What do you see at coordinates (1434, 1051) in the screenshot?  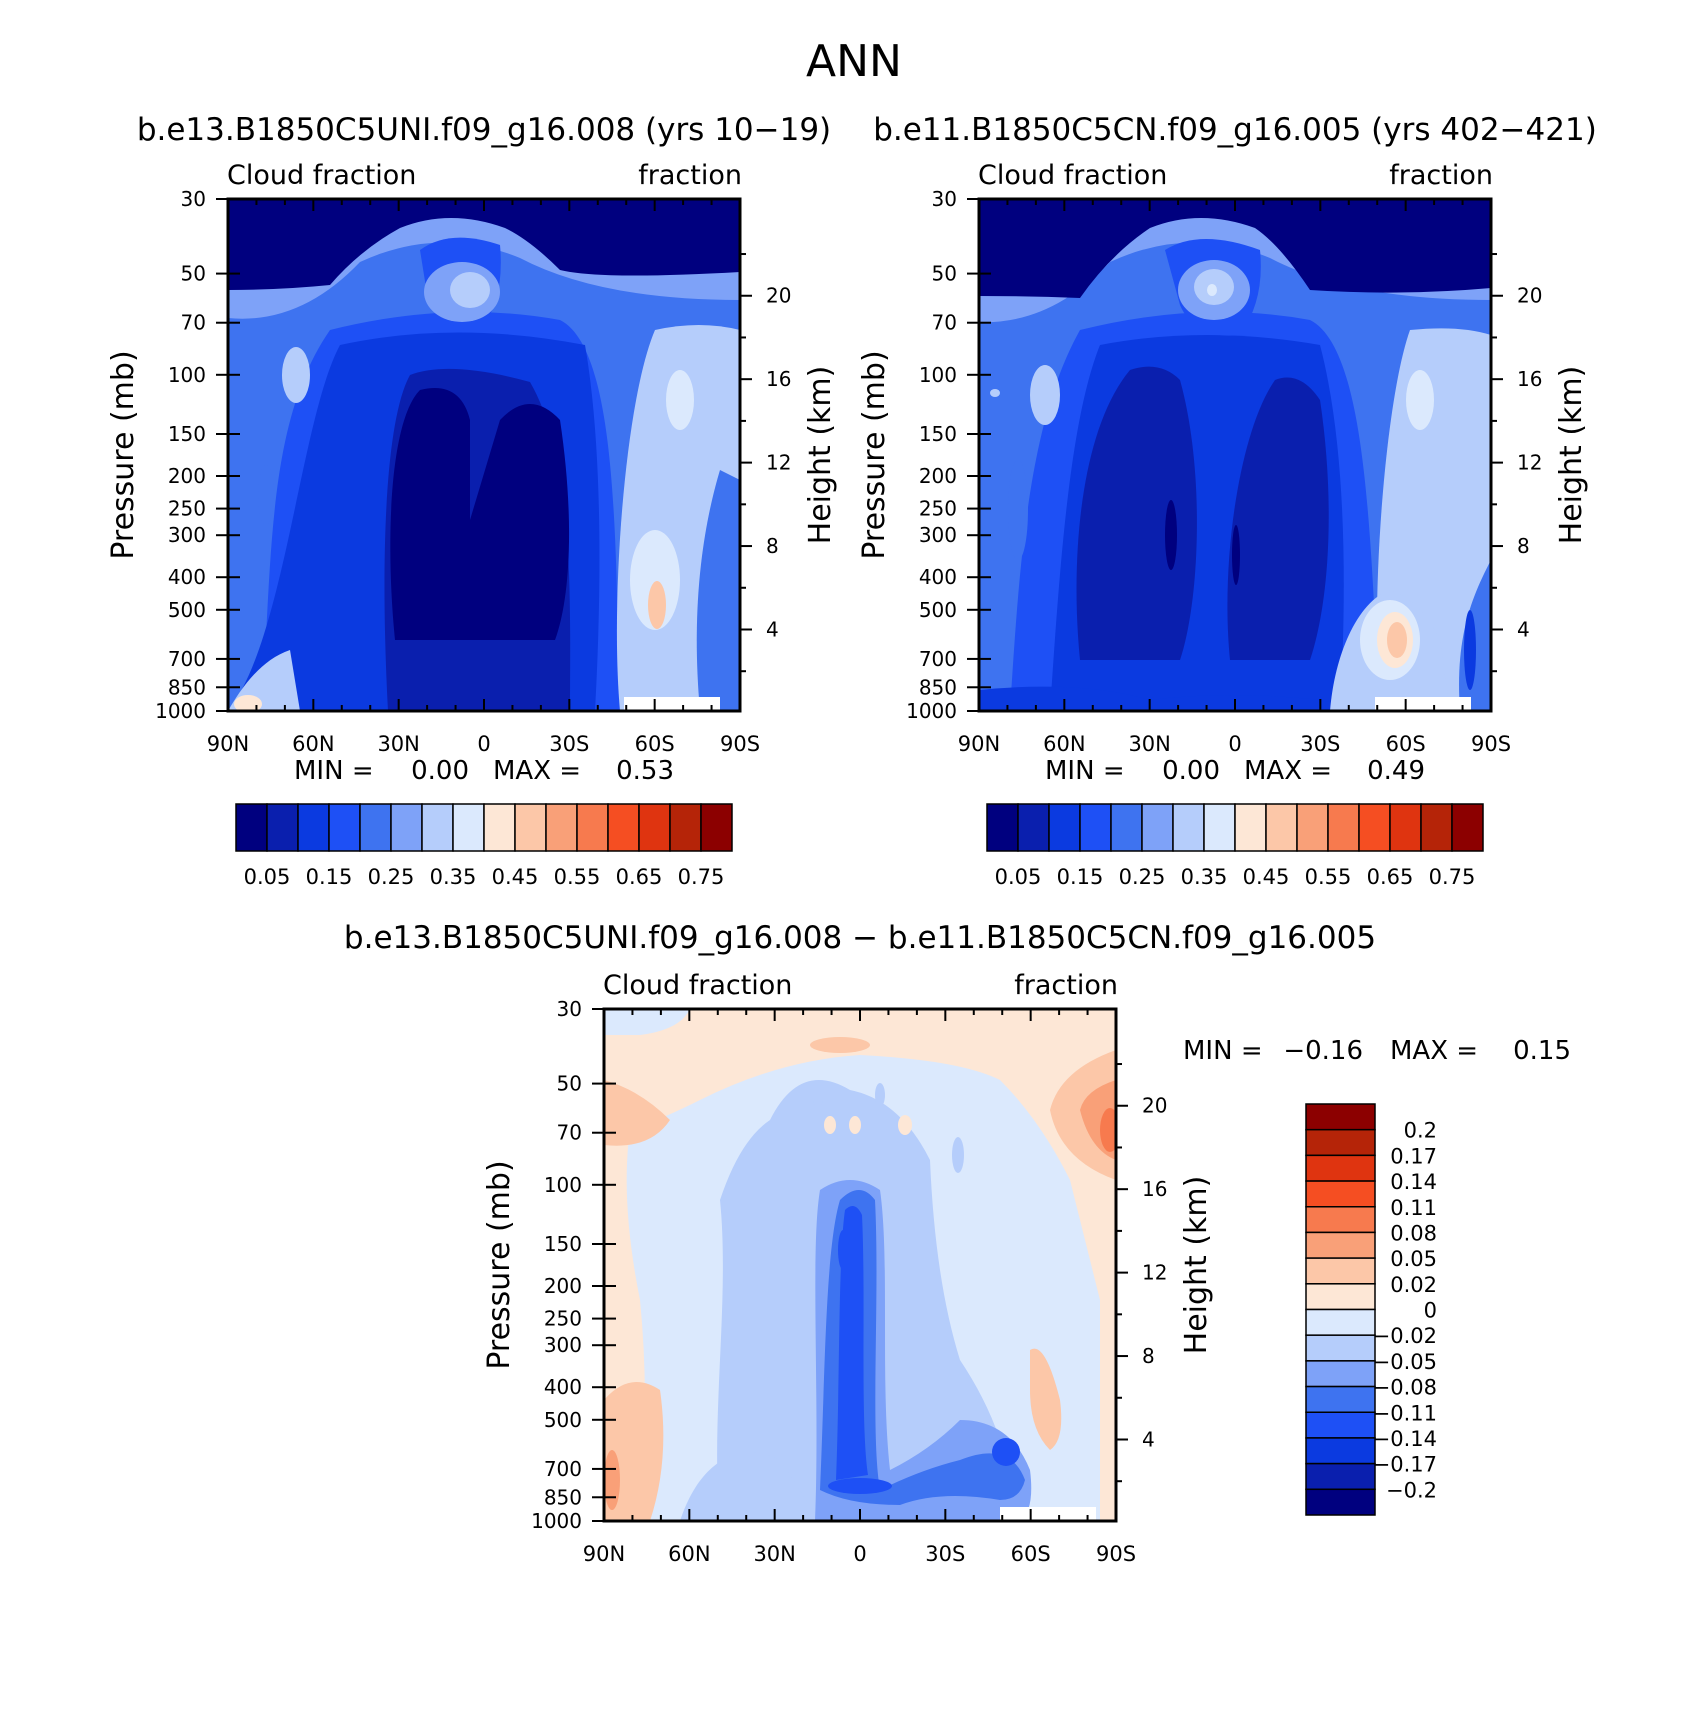 I see `panel-3-max-label: MAX =` at bounding box center [1434, 1051].